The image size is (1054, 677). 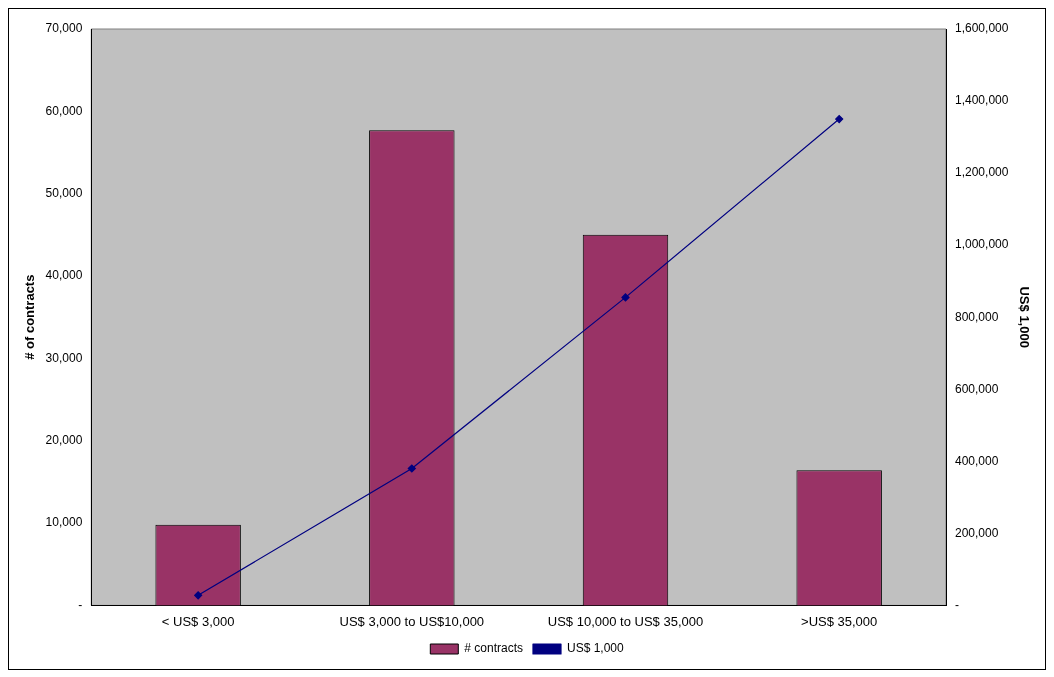 I want to click on x-tick-label: >US$ 35,000, so click(x=839, y=621).